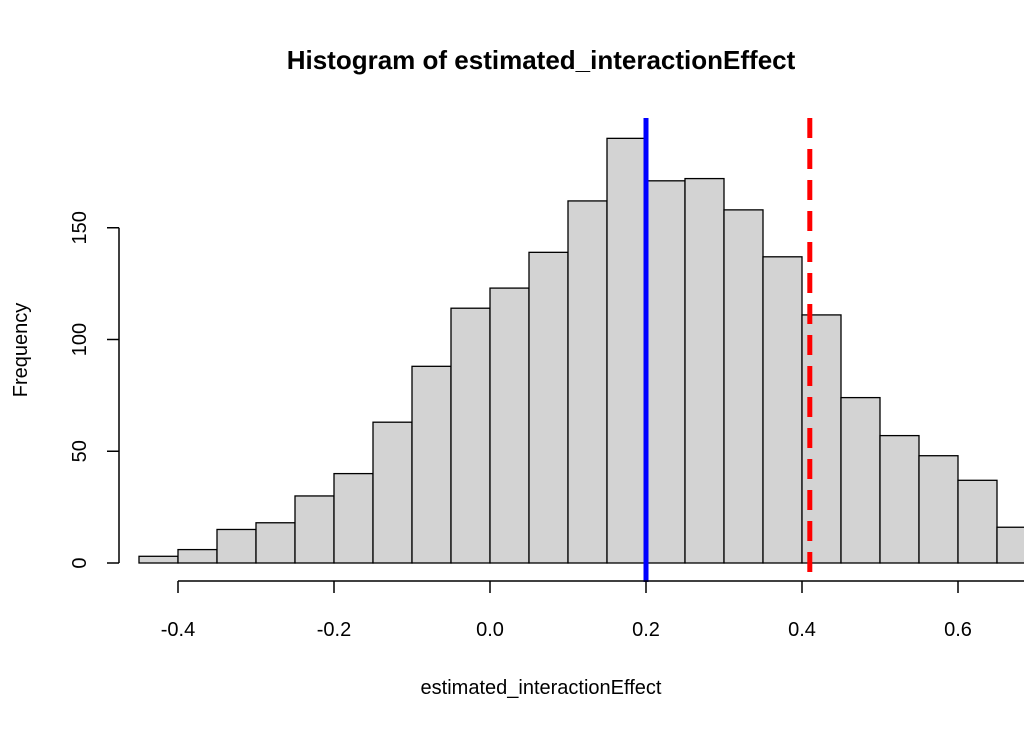 The image size is (1024, 731). Describe the element at coordinates (80, 339) in the screenshot. I see `y-tick-label: 100` at that location.